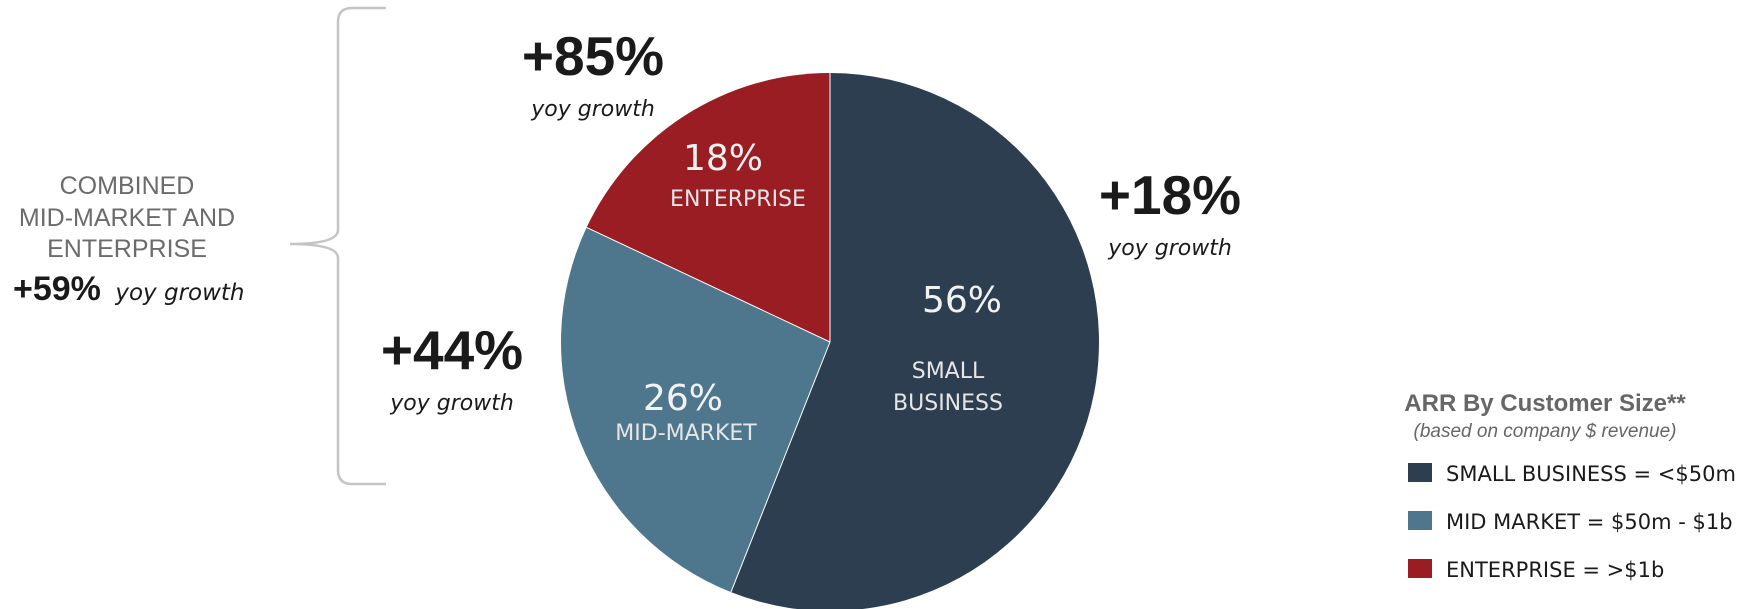  Describe the element at coordinates (1169, 248) in the screenshot. I see `growth-note-small: yoy growth` at that location.